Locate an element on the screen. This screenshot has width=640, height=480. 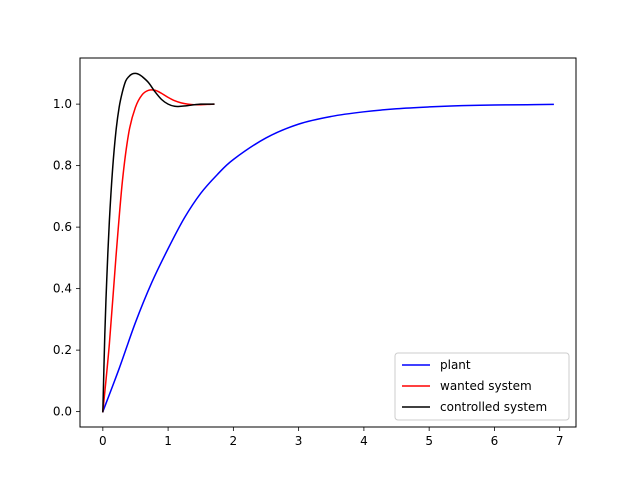
x-tick-label: 4 is located at coordinates (364, 441).